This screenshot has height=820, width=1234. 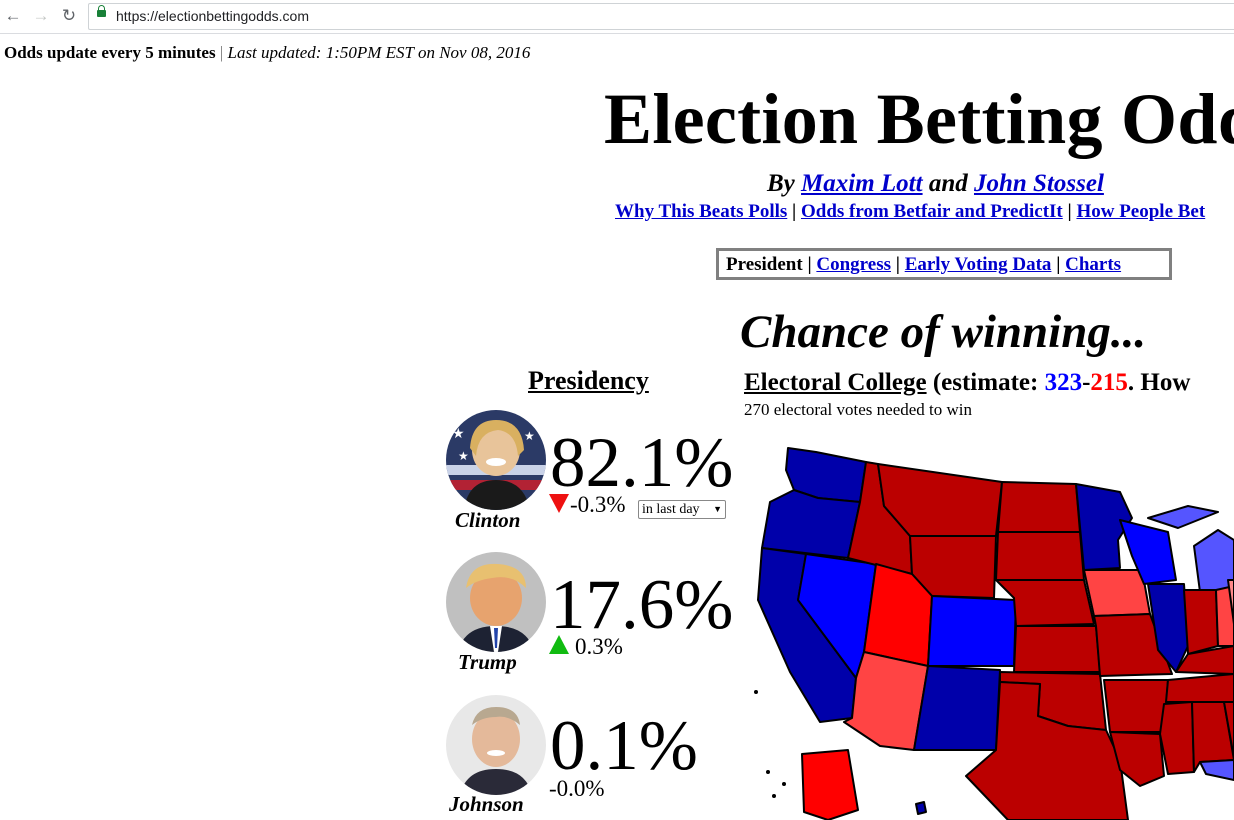 What do you see at coordinates (69, 15) in the screenshot?
I see `reload-icon: ↻` at bounding box center [69, 15].